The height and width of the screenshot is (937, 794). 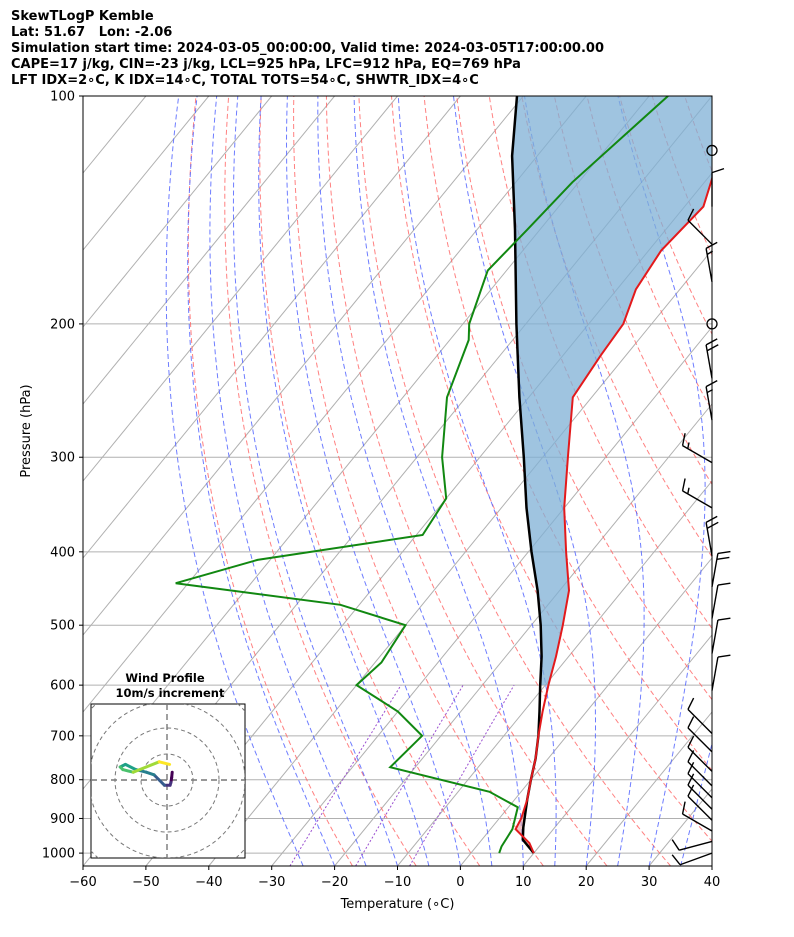 I want to click on hodograph-title: Wind Profile, so click(x=165, y=678).